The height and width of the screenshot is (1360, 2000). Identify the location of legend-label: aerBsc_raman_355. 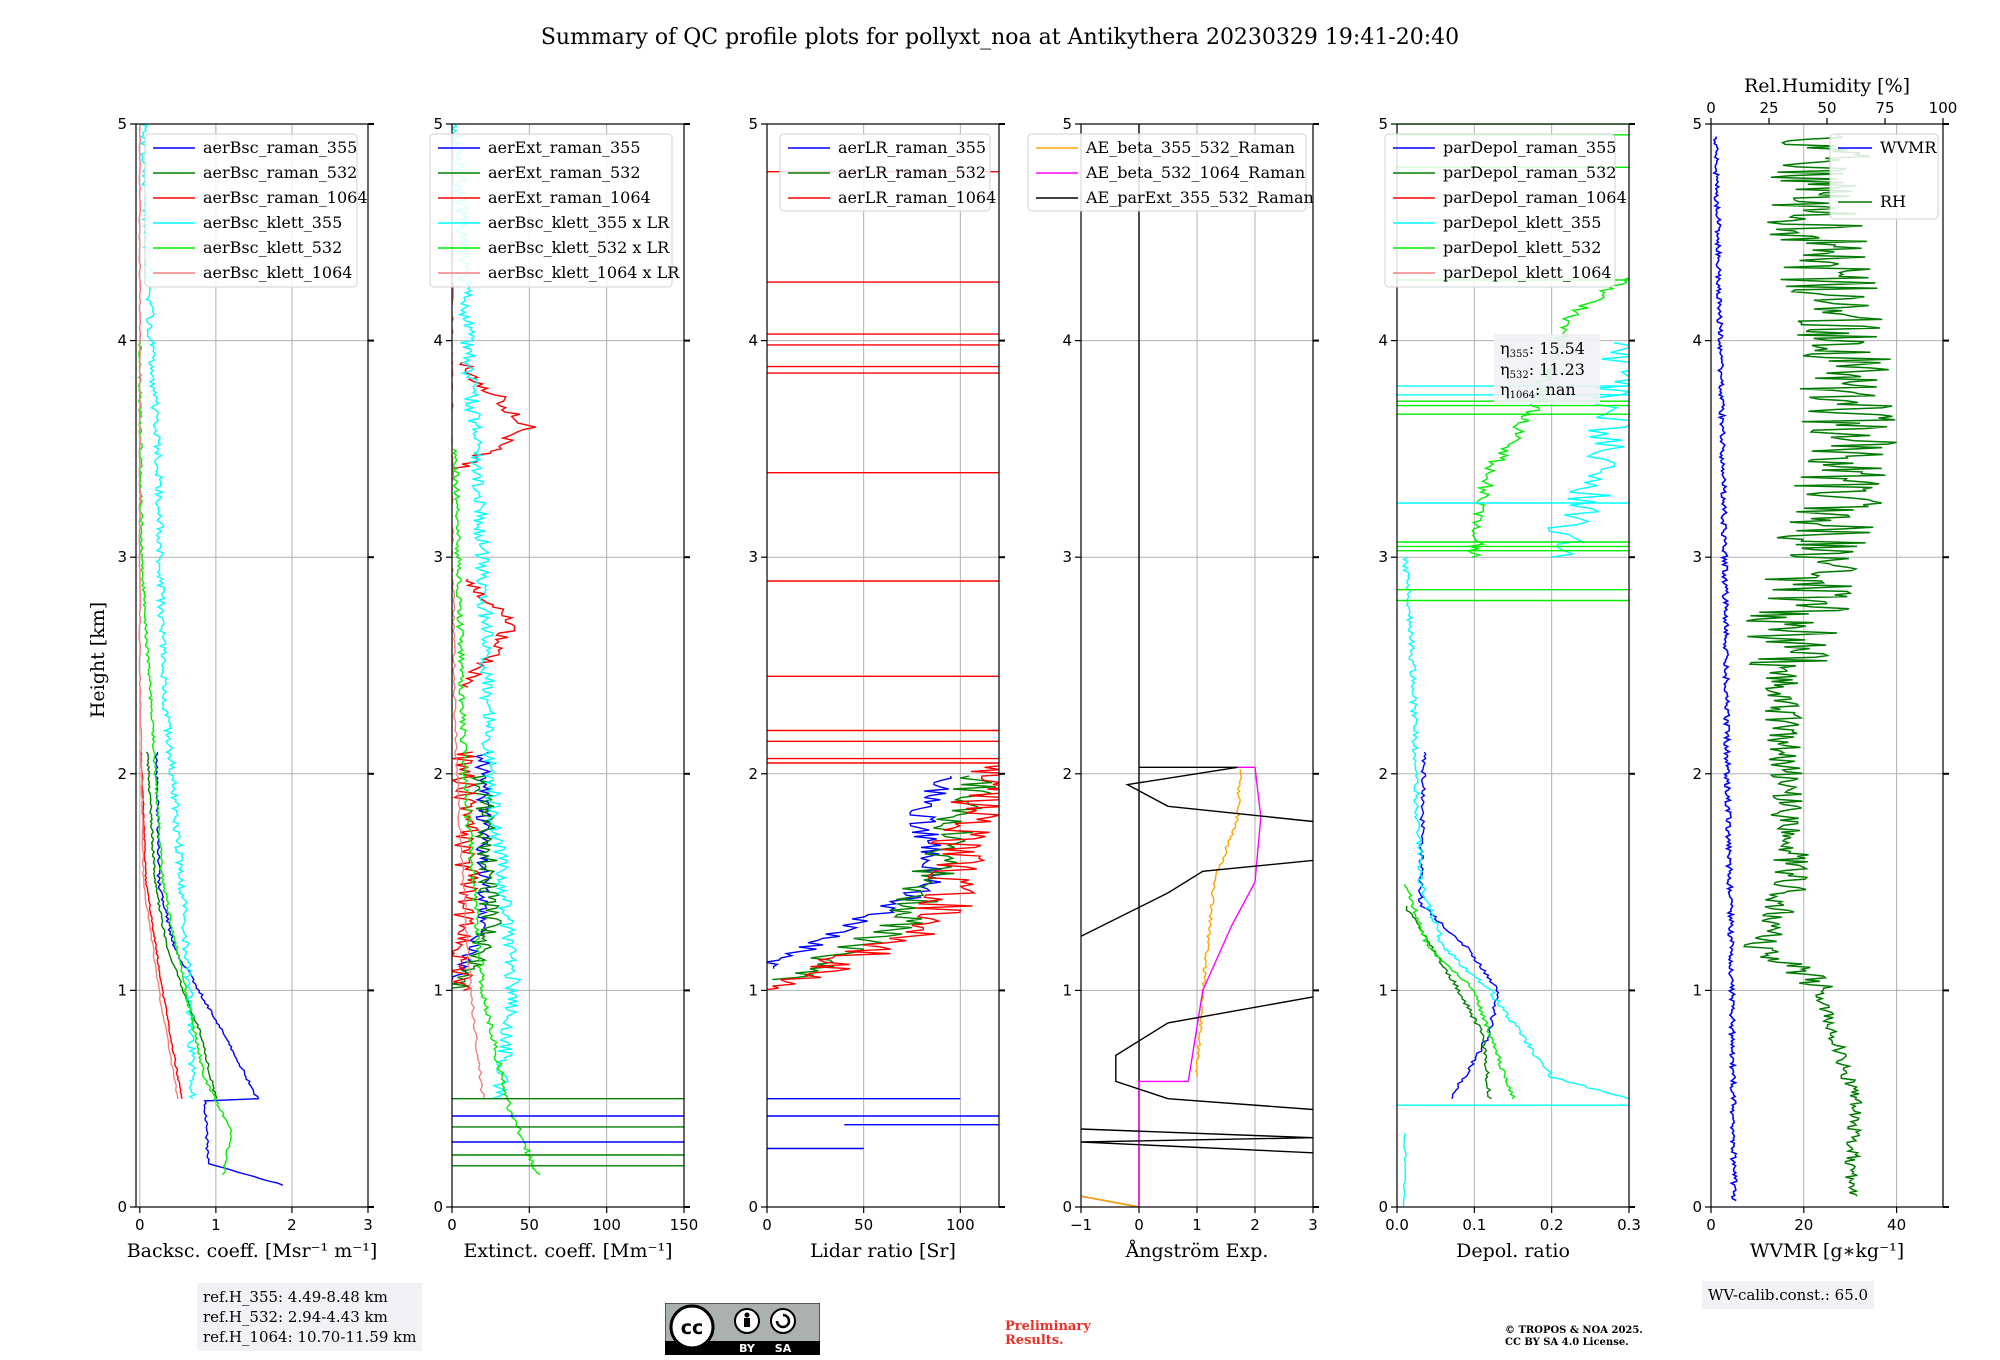
(280, 147).